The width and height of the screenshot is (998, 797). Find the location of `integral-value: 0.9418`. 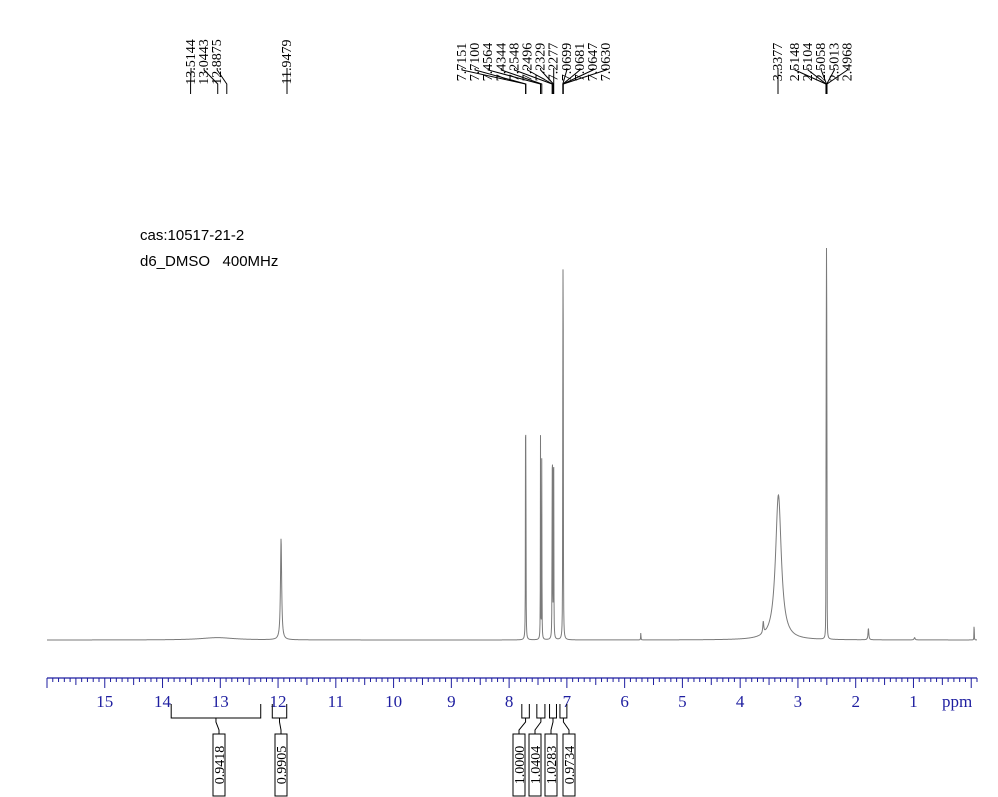

integral-value: 0.9418 is located at coordinates (220, 765).